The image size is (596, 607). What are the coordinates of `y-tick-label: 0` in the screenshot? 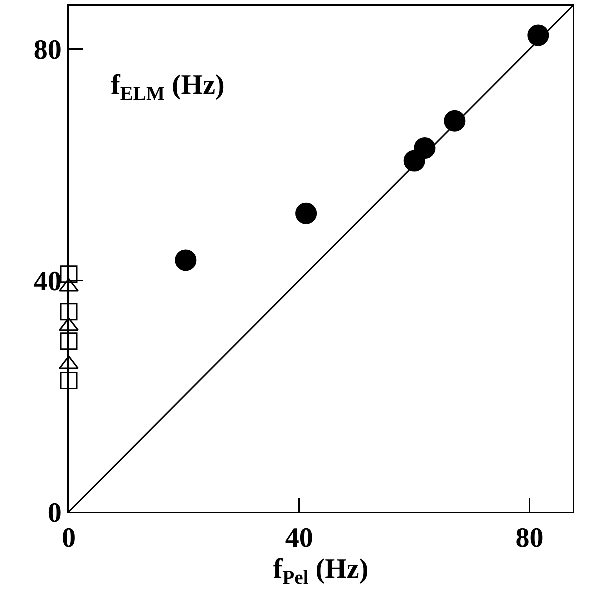 It's located at (55, 513).